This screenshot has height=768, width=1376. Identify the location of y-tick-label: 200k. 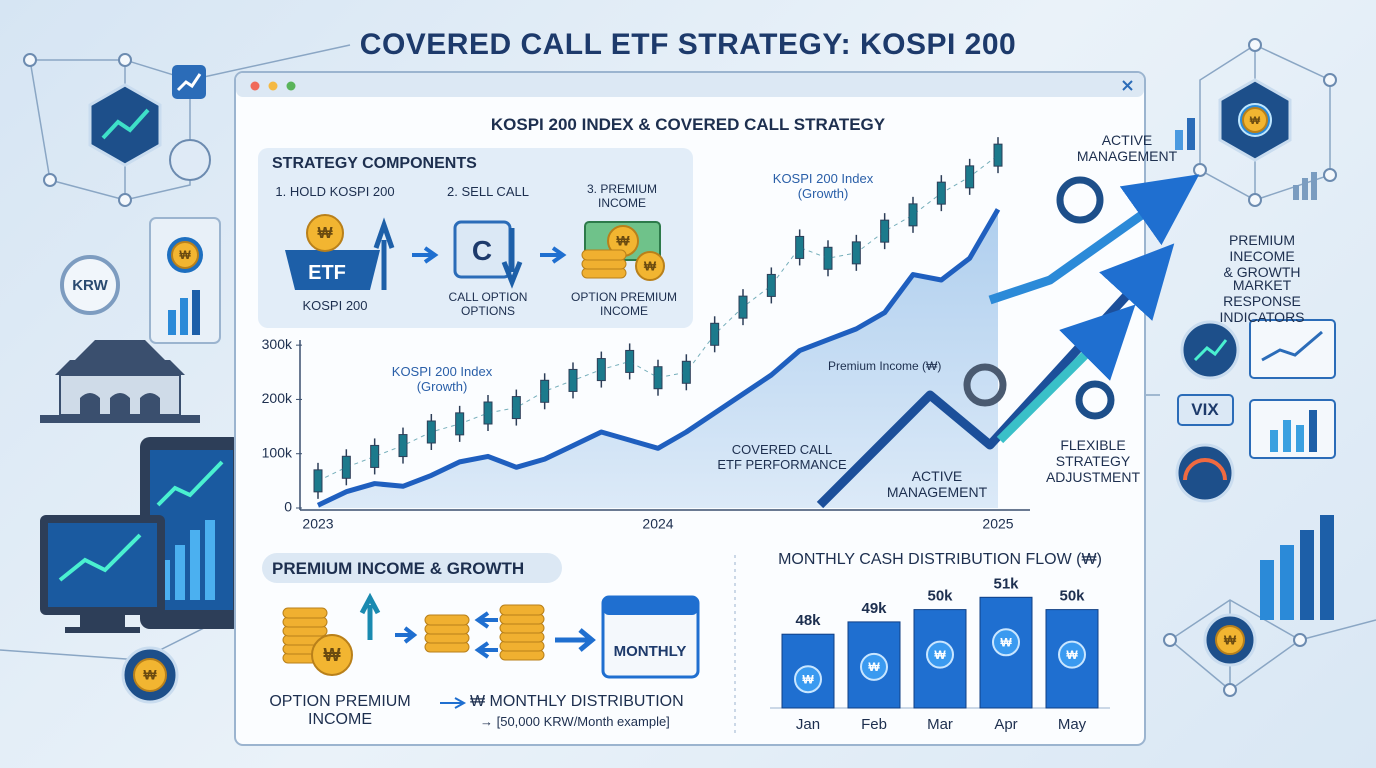
(277, 398).